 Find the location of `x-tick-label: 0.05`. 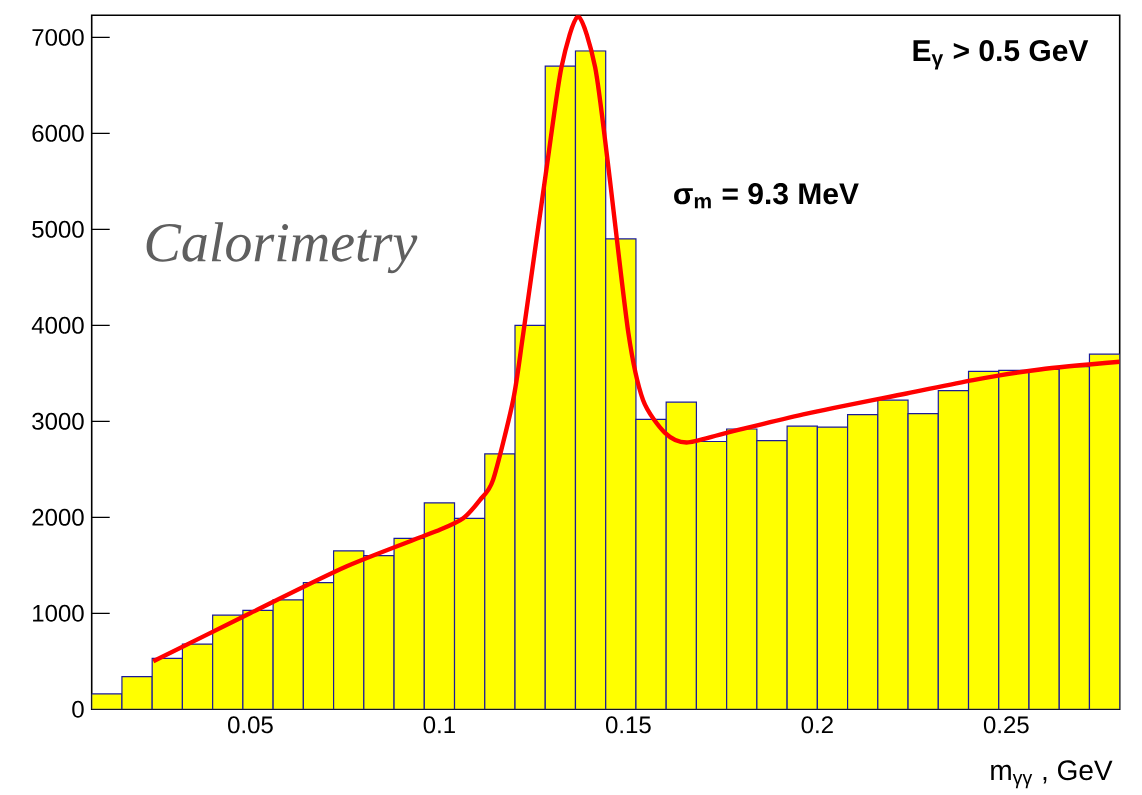

x-tick-label: 0.05 is located at coordinates (250, 725).